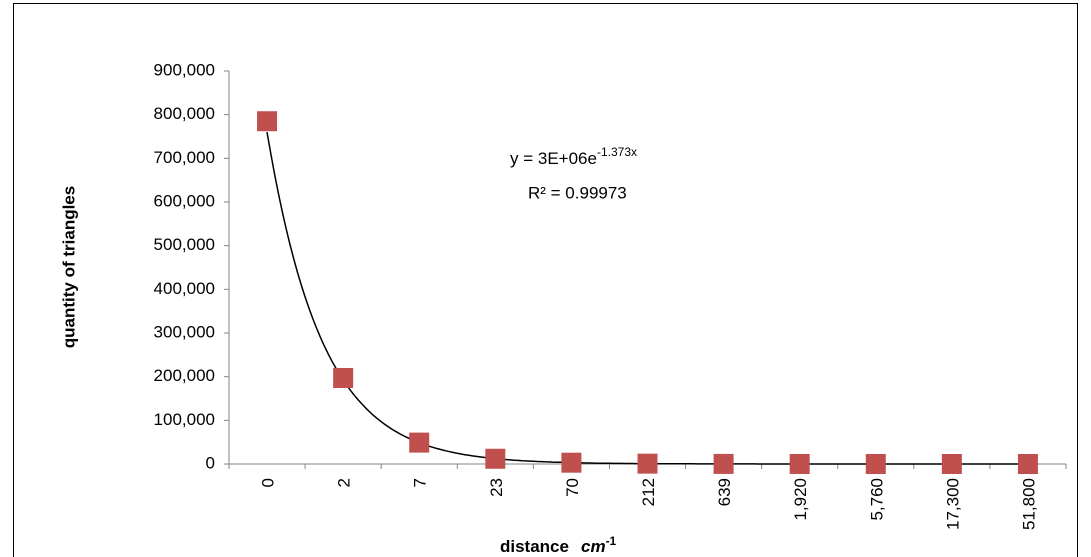 The width and height of the screenshot is (1091, 557). What do you see at coordinates (344, 482) in the screenshot?
I see `x-tick-label: 2` at bounding box center [344, 482].